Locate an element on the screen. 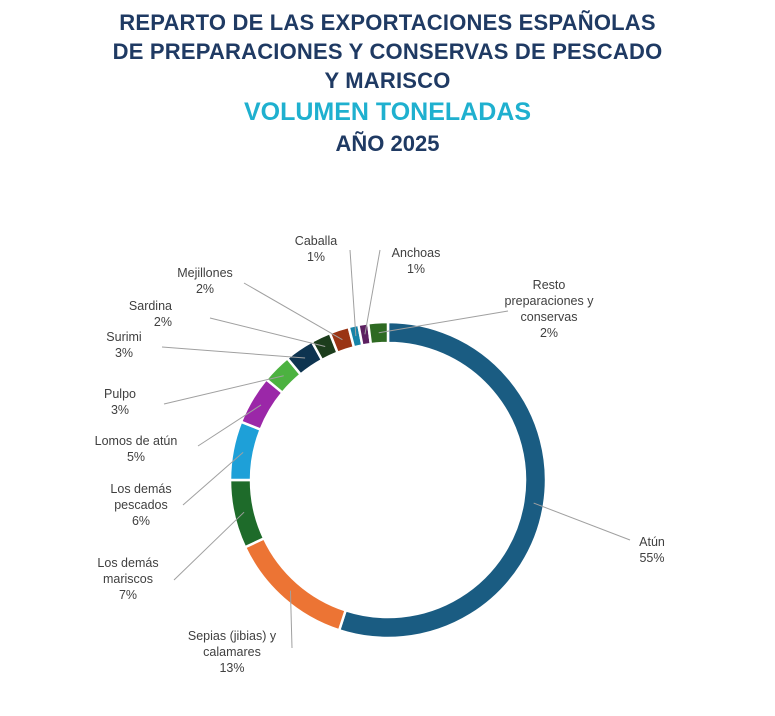  data-label-name: Resto is located at coordinates (549, 285).